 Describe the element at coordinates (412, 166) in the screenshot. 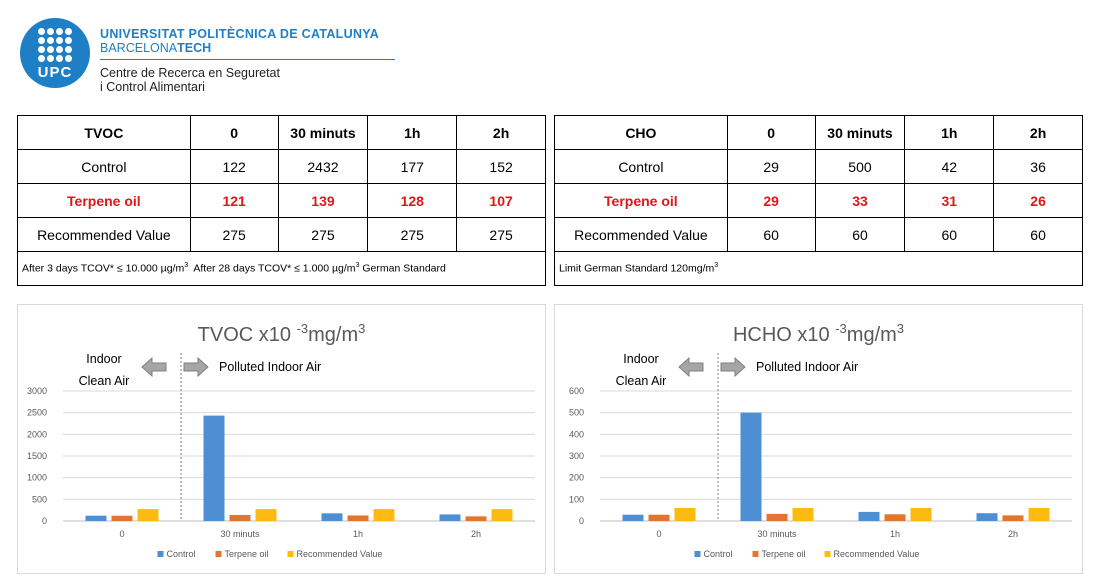

I see `table-cell: 177` at that location.